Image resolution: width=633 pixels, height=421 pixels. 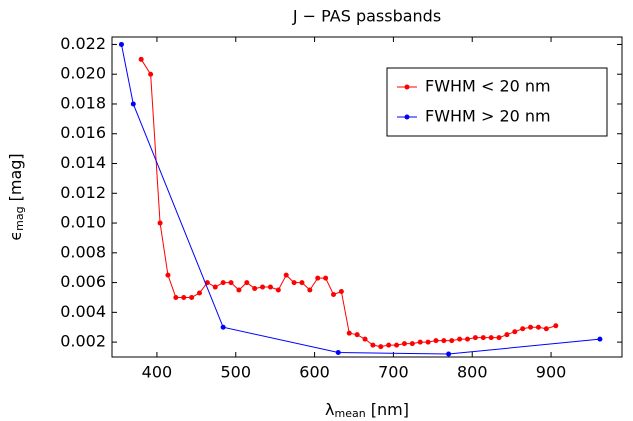 What do you see at coordinates (19, 218) in the screenshot?
I see `y-label-subscript: mag` at bounding box center [19, 218].